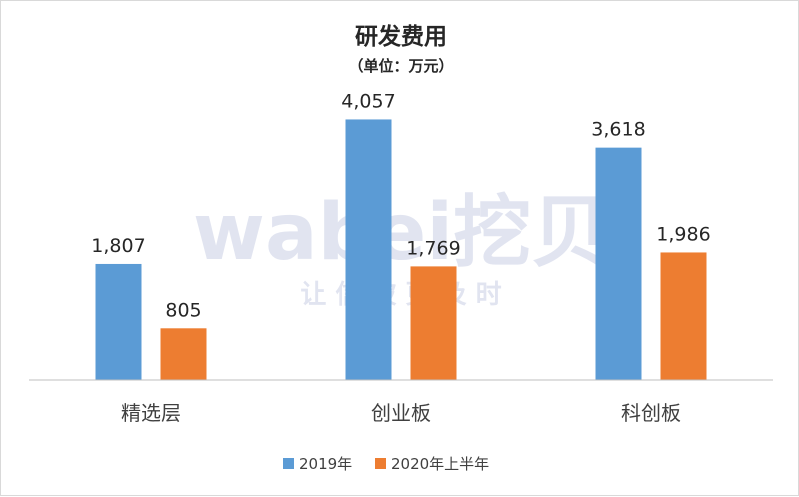 This screenshot has height=497, width=799. I want to click on watermark-brand: wabei挖贝, so click(401, 233).